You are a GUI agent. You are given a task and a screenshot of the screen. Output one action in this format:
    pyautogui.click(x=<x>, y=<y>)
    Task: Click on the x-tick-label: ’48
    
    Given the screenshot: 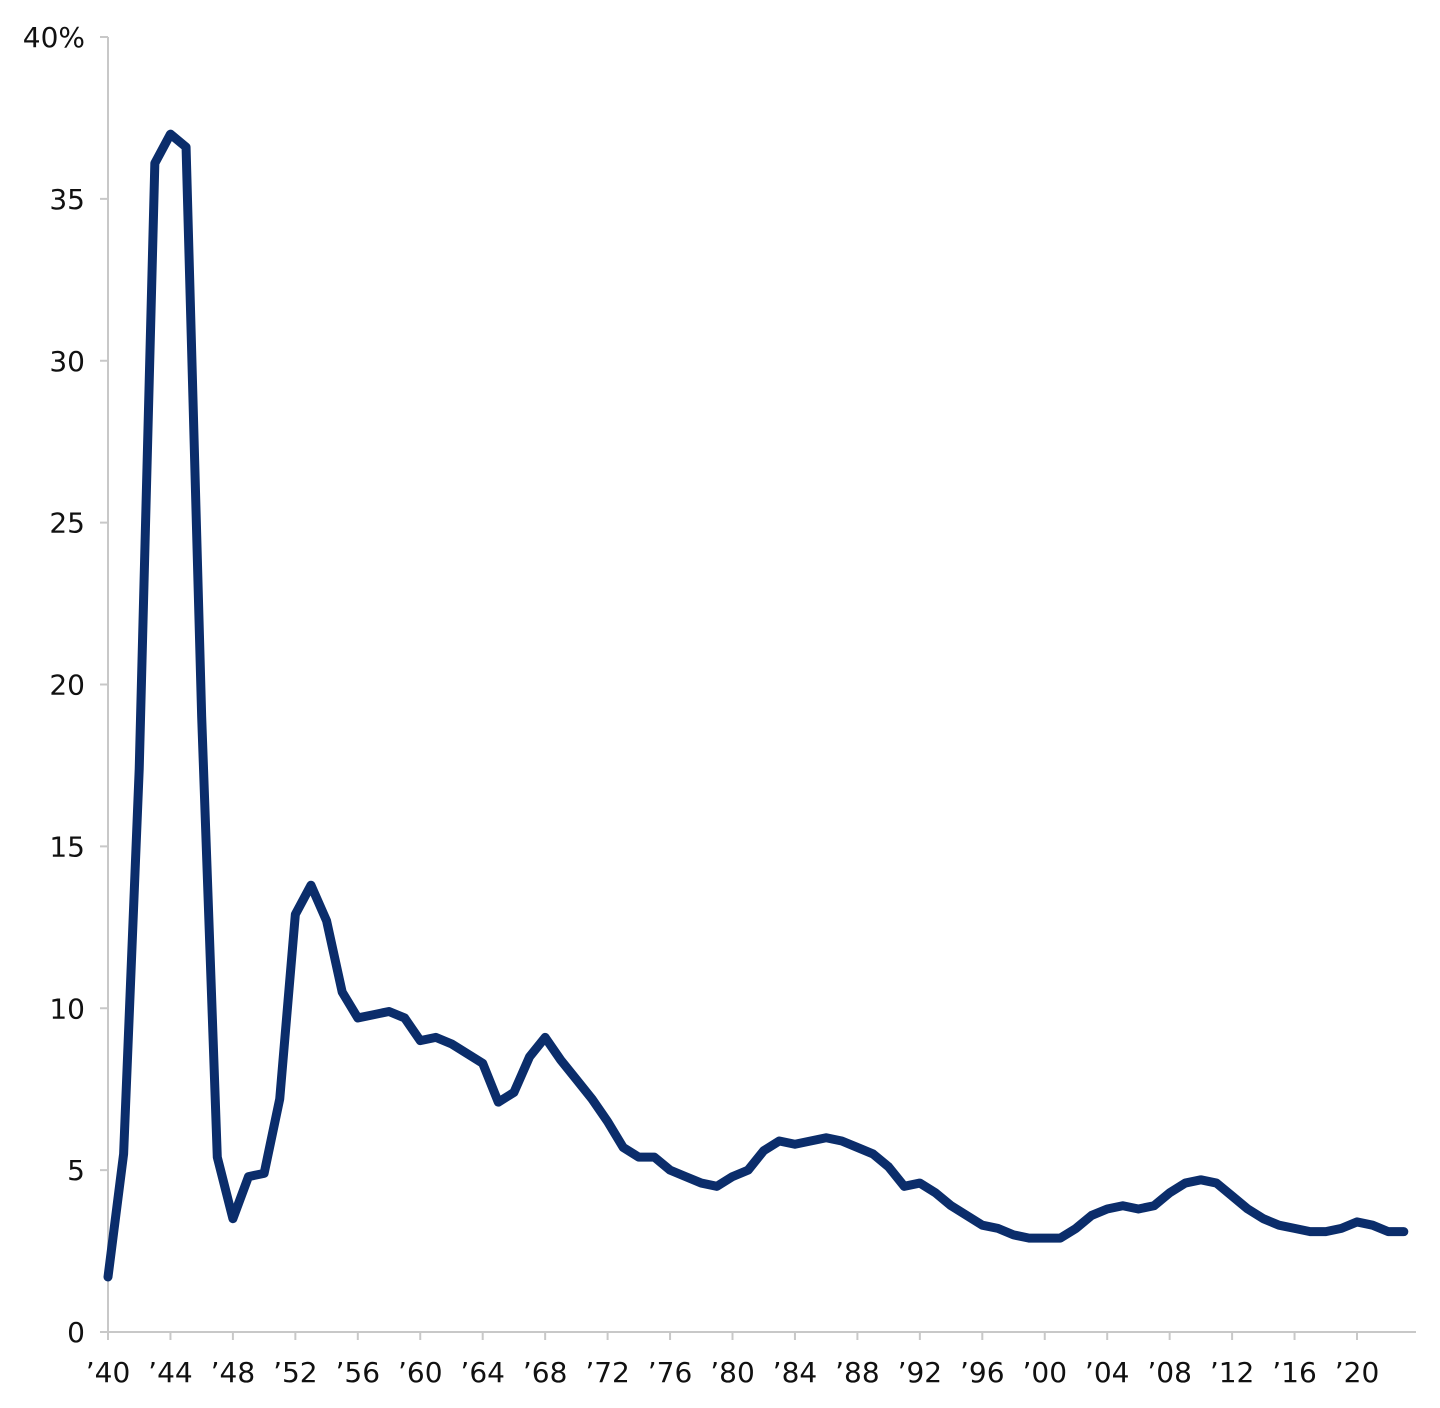 What is the action you would take?
    pyautogui.click(x=233, y=1372)
    